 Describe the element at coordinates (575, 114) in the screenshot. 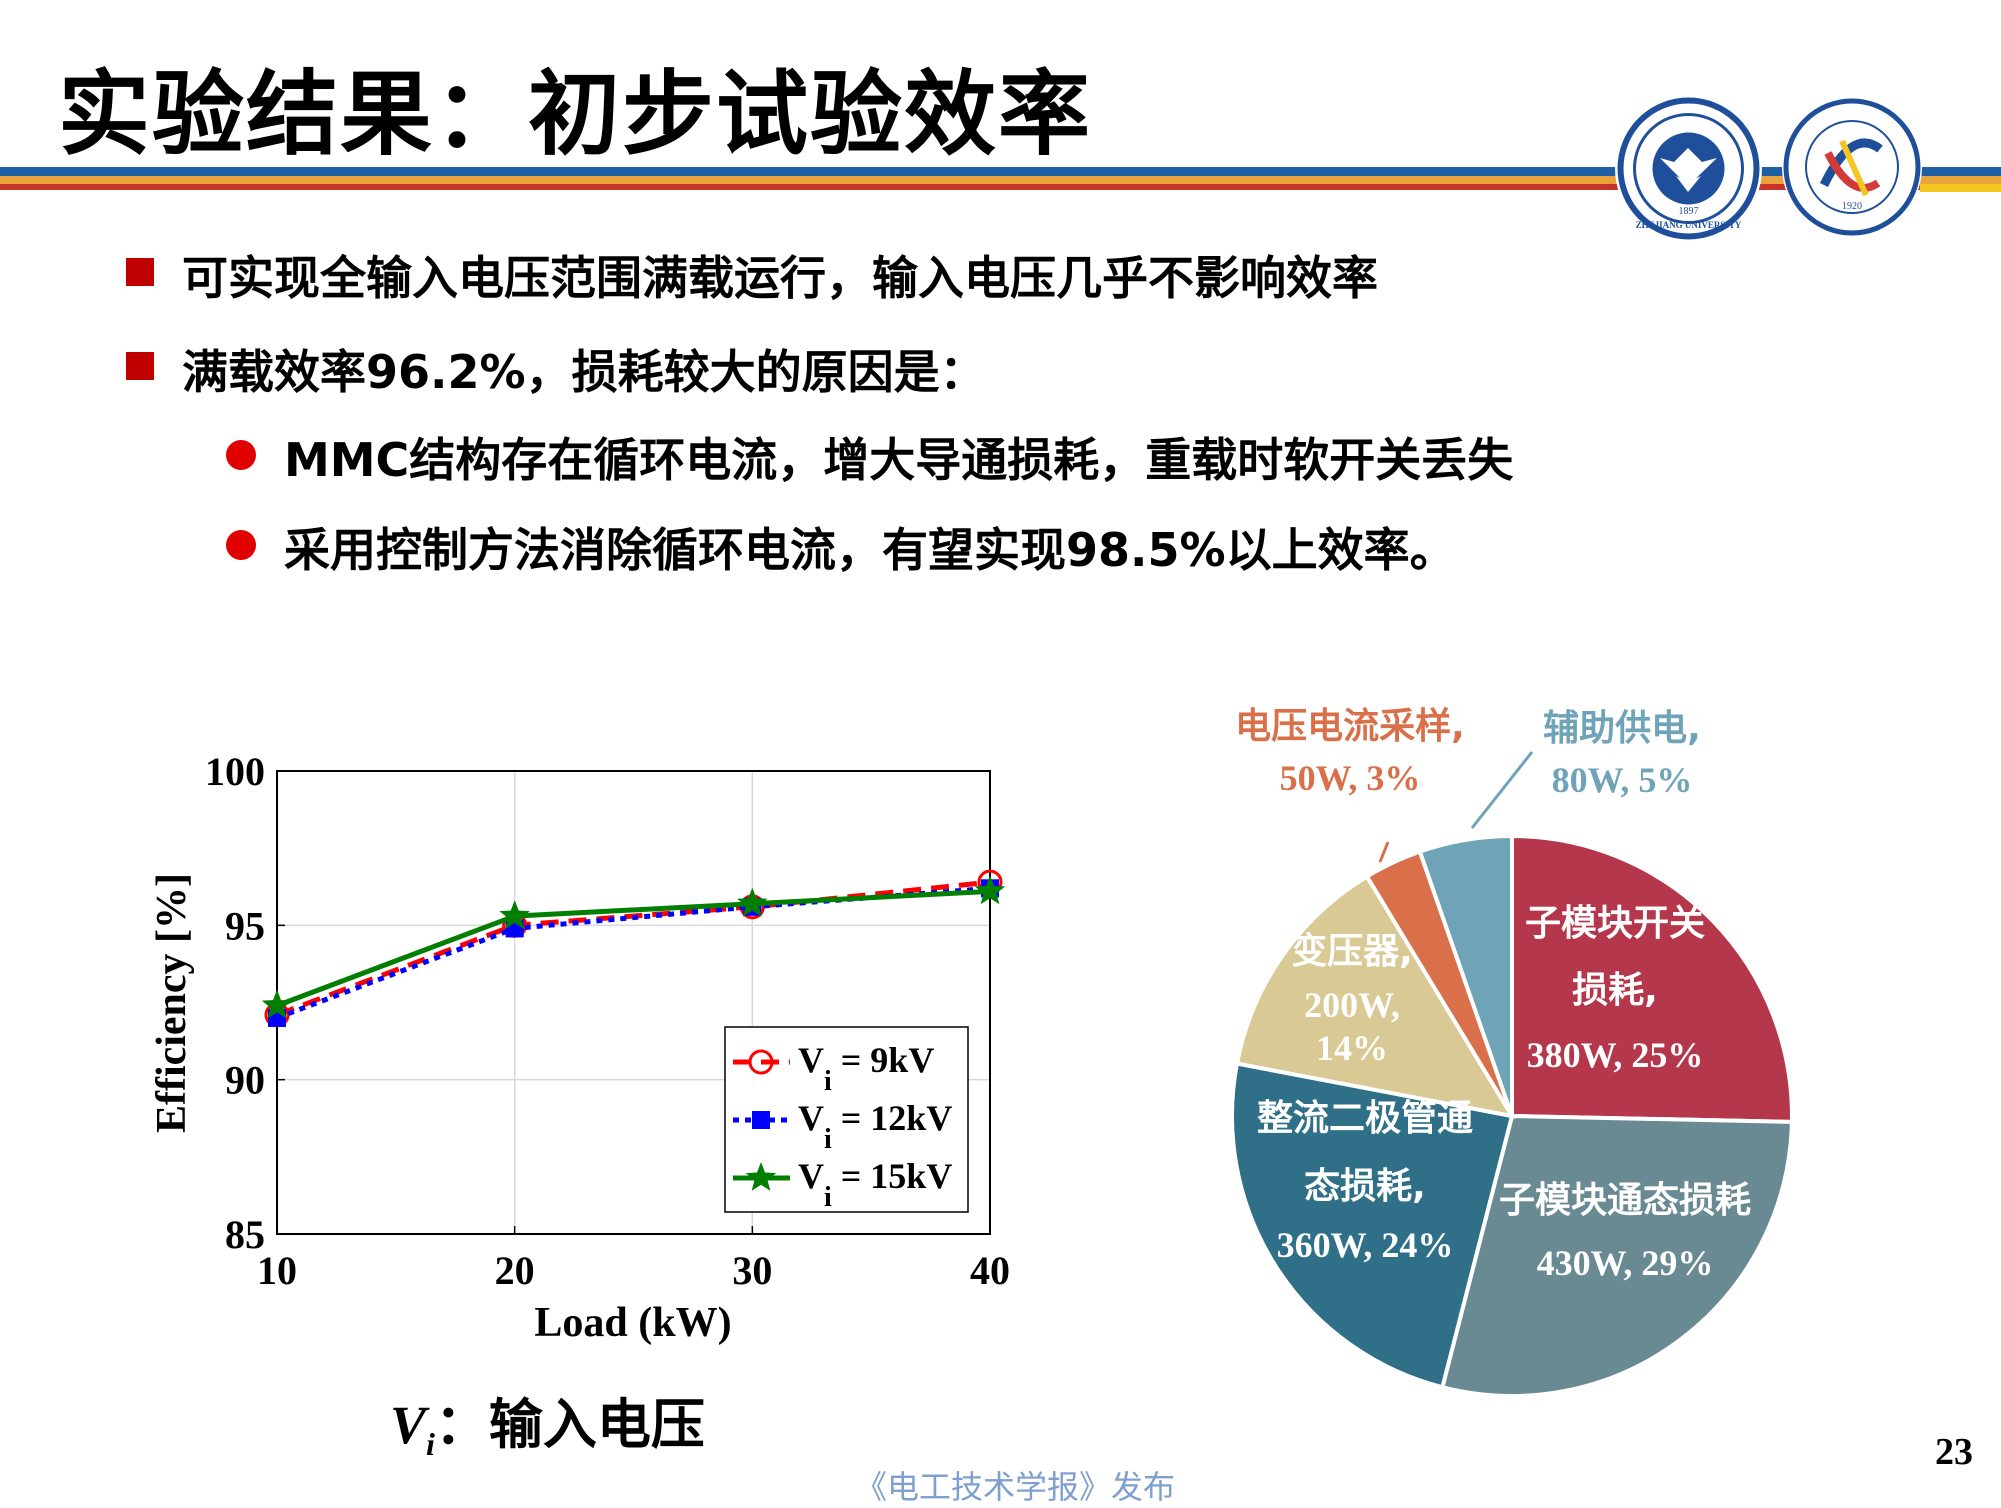

I see `page-title: 实验结果：初步试验效率` at that location.